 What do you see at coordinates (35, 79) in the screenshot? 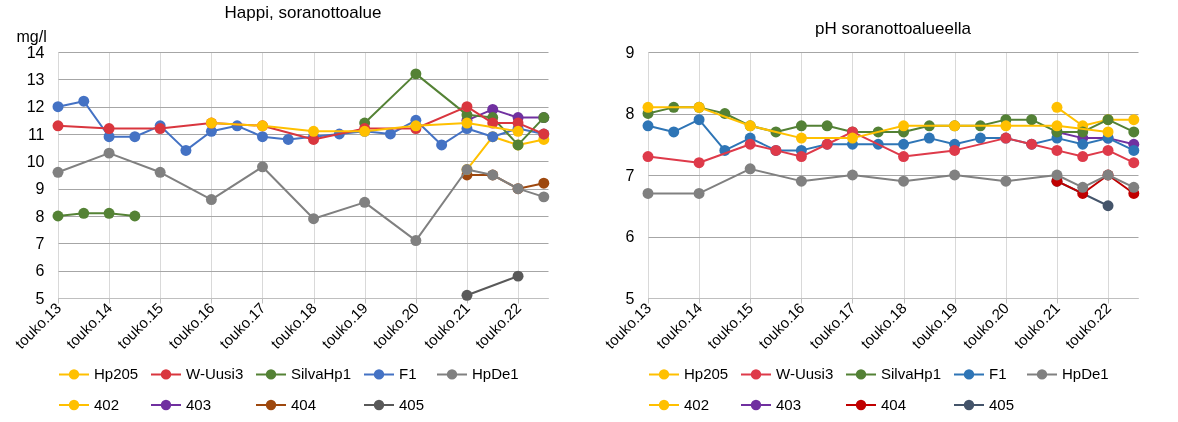
I see `y-tick-label: 13` at bounding box center [35, 79].